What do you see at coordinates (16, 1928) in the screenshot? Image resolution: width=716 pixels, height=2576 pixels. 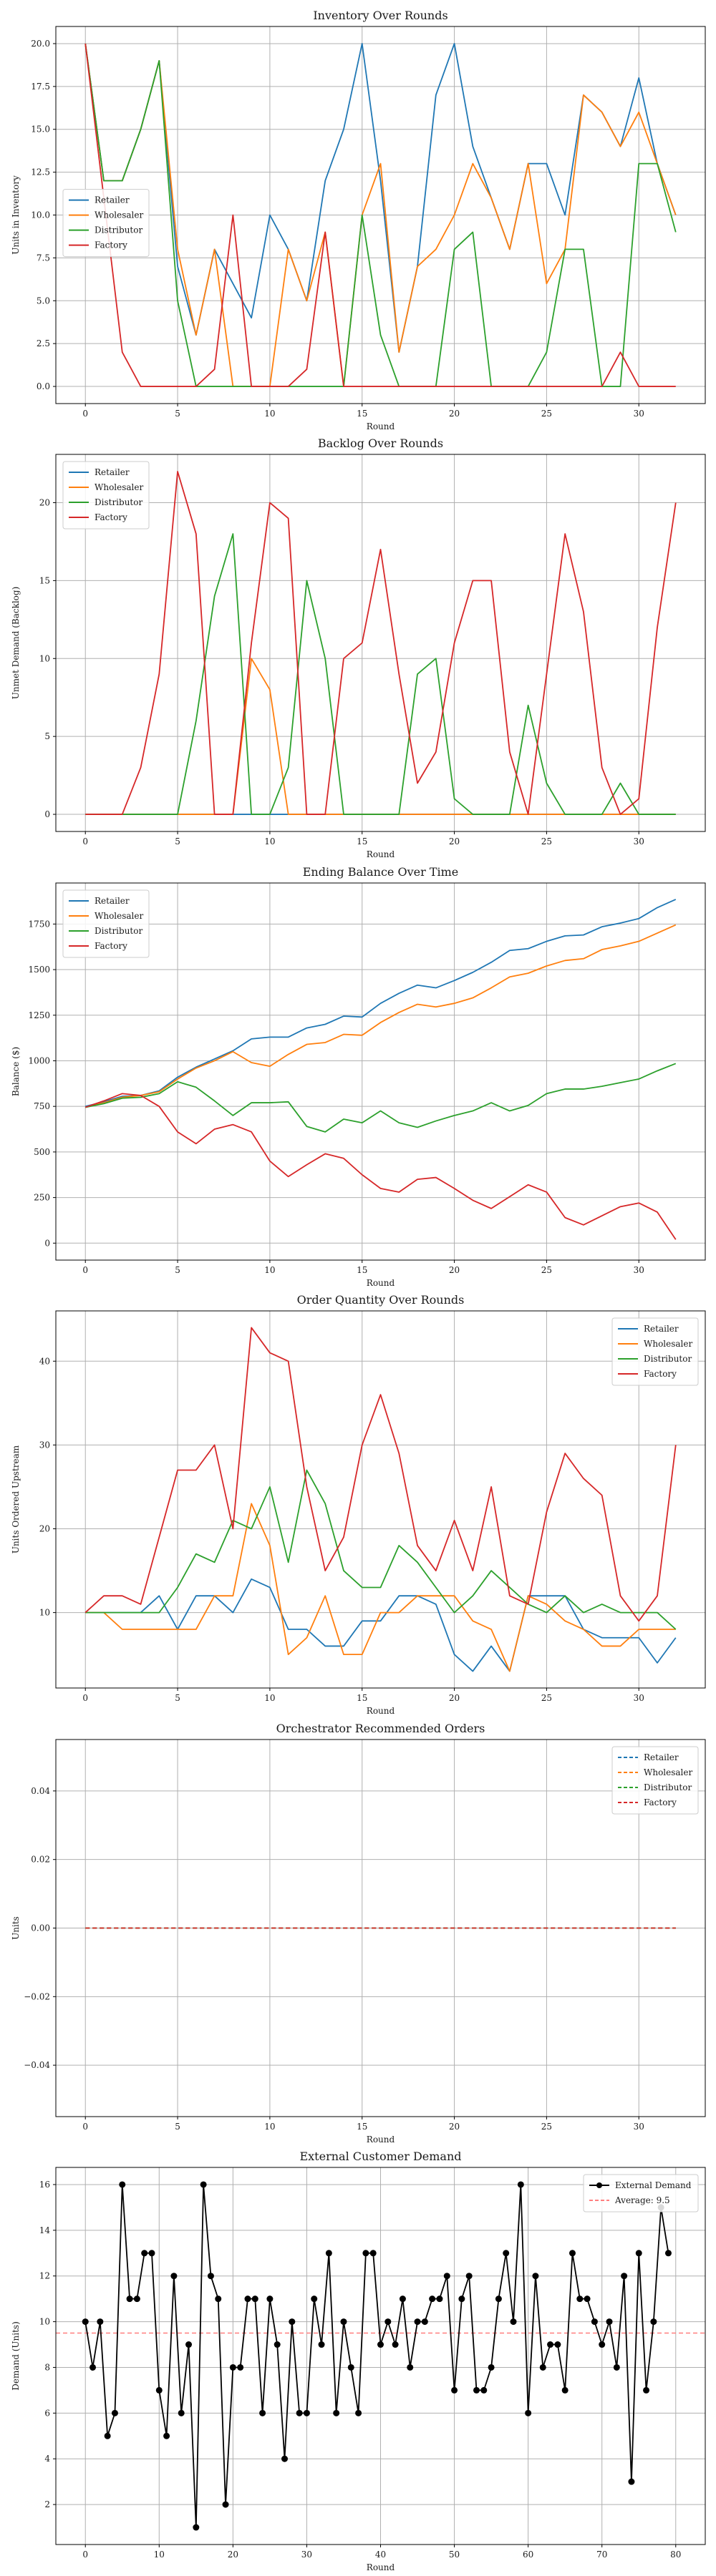 I see `y-axis-label: Units` at bounding box center [16, 1928].